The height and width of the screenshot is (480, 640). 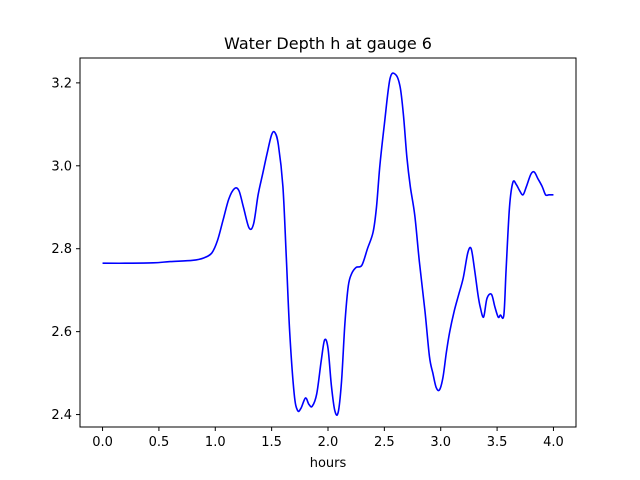 I want to click on y-axis: 2.4 2.6 2.8 3.0 3.2, so click(x=65, y=249).